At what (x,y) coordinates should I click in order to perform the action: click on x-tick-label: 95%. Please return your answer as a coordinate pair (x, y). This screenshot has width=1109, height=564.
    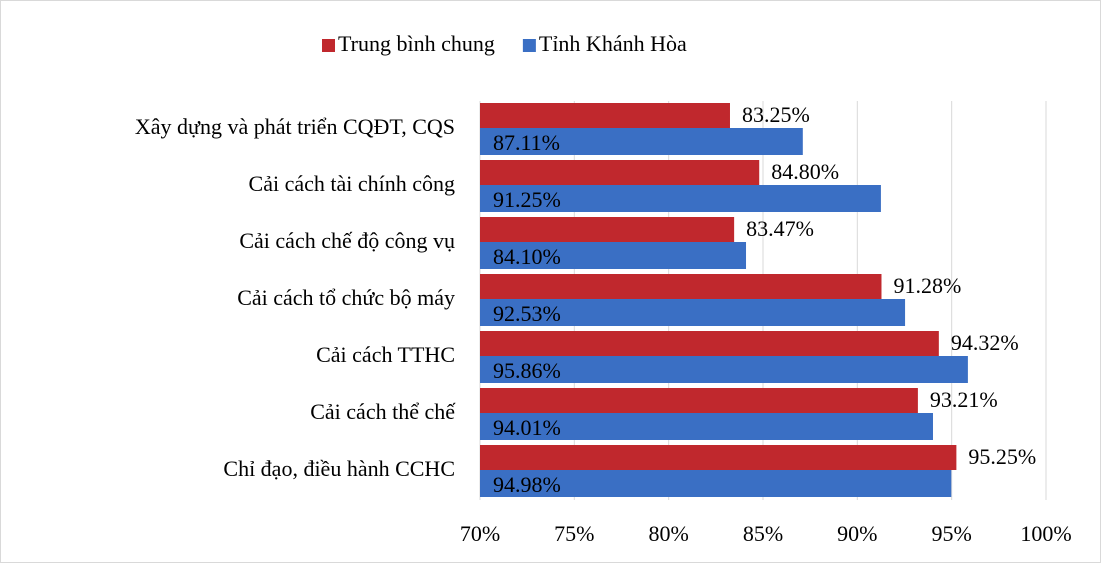
    Looking at the image, I should click on (952, 533).